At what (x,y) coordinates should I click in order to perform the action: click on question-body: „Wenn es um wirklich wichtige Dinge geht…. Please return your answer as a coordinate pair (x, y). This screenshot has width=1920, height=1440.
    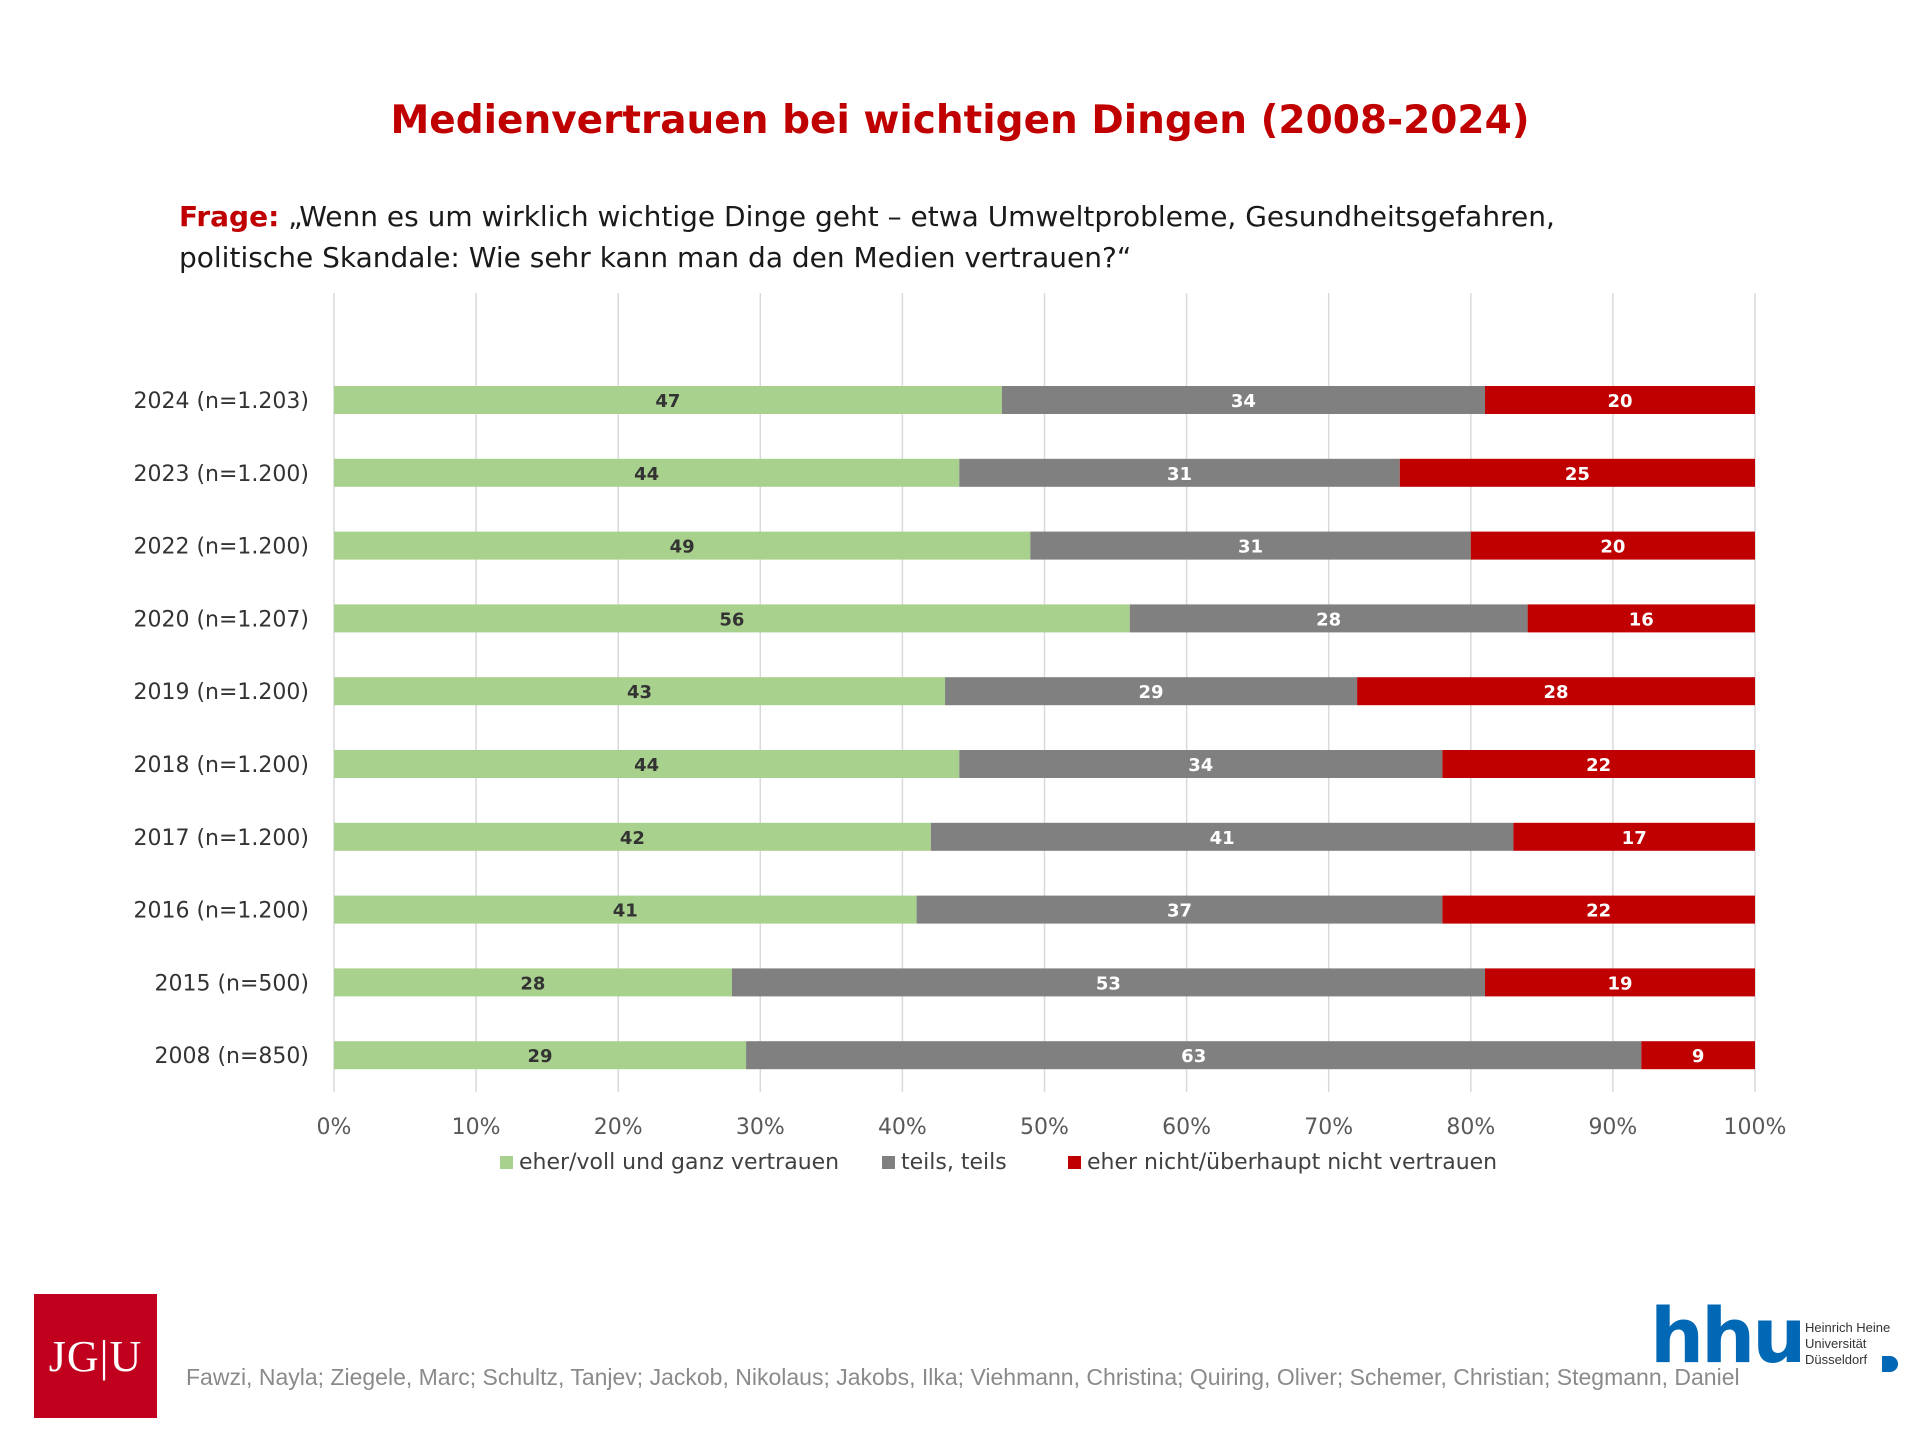
    Looking at the image, I should click on (867, 237).